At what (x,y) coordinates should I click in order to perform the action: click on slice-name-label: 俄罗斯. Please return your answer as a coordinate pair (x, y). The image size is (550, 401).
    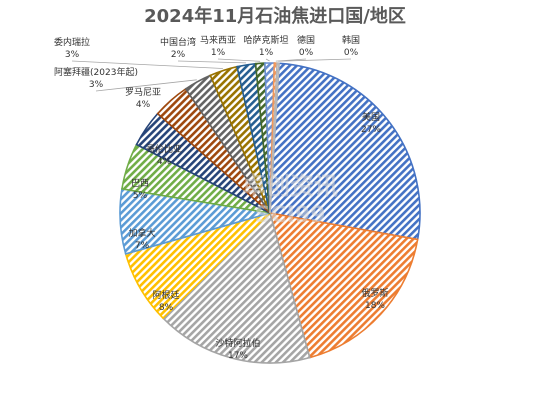
    Looking at the image, I should click on (374, 293).